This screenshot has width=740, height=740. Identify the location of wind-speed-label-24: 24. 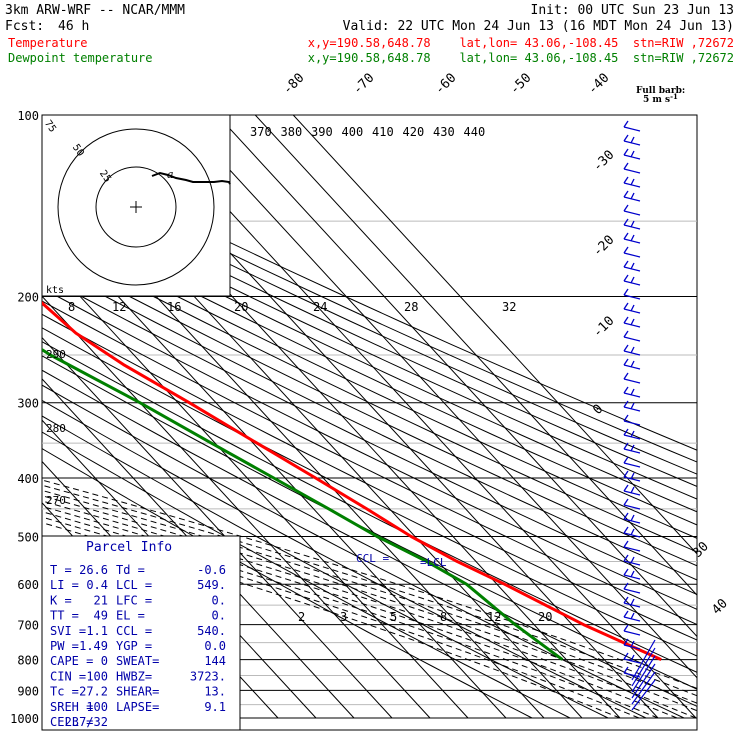
(320, 307).